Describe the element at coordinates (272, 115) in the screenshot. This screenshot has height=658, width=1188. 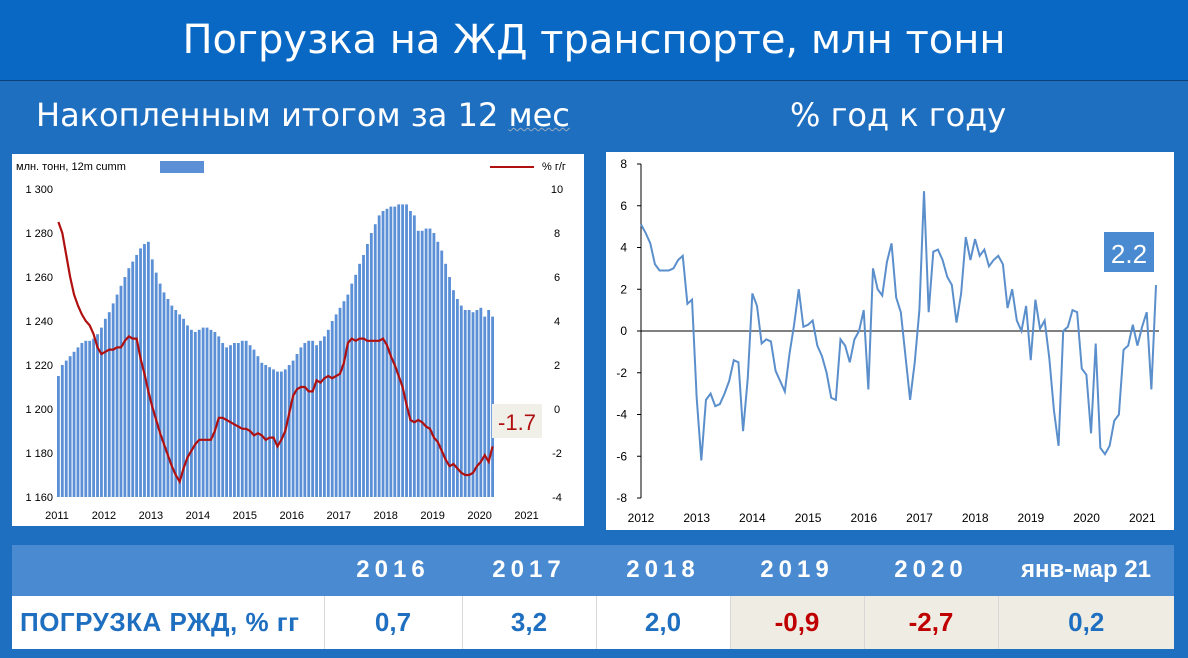
I see `subtitle-cumulative-text: Накопленным итогом за 12` at that location.